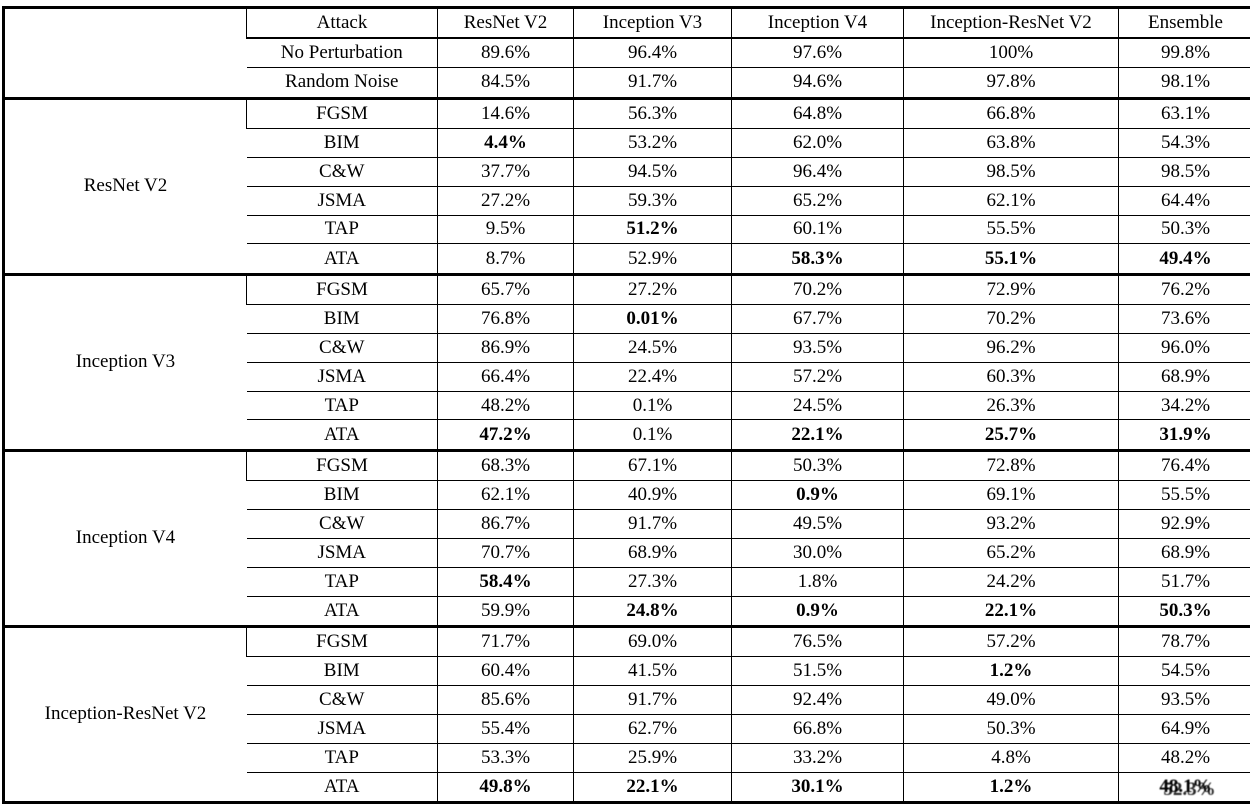 The image size is (1250, 808). Describe the element at coordinates (505, 229) in the screenshot. I see `table-cell: 9.5%` at that location.